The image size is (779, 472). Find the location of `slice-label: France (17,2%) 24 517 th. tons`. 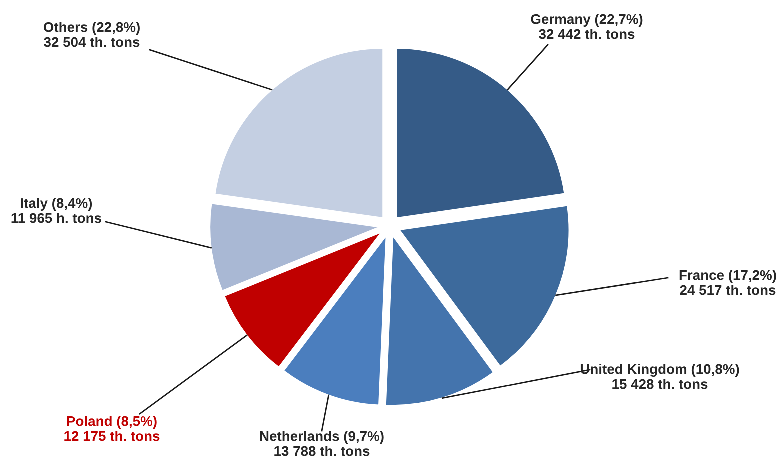

slice-label: France (17,2%) 24 517 th. tons is located at coordinates (728, 283).